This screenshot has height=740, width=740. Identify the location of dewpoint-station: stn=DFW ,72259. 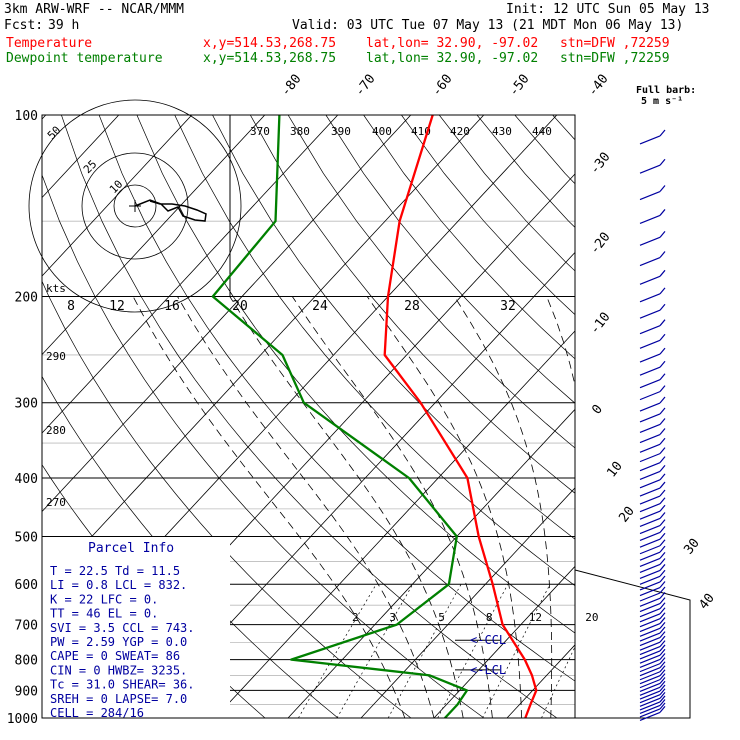
(615, 58).